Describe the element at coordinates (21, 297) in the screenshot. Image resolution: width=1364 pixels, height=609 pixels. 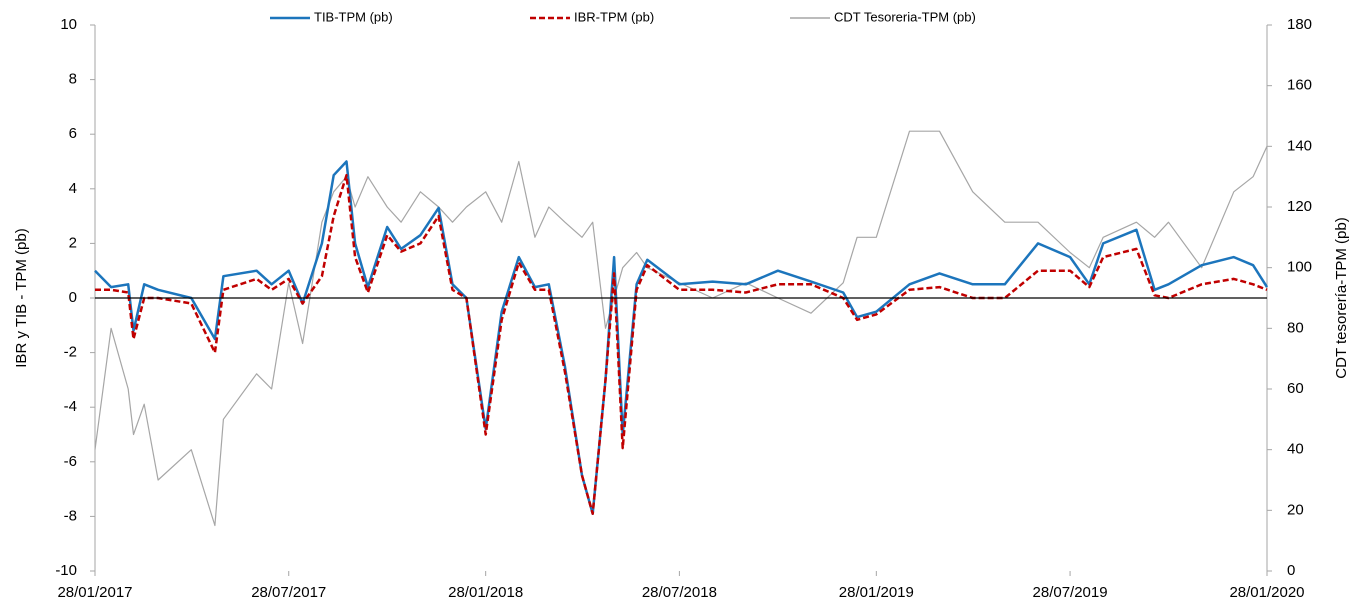
I see `y-axis-label: IBR y TIB - TPM (pb)` at that location.